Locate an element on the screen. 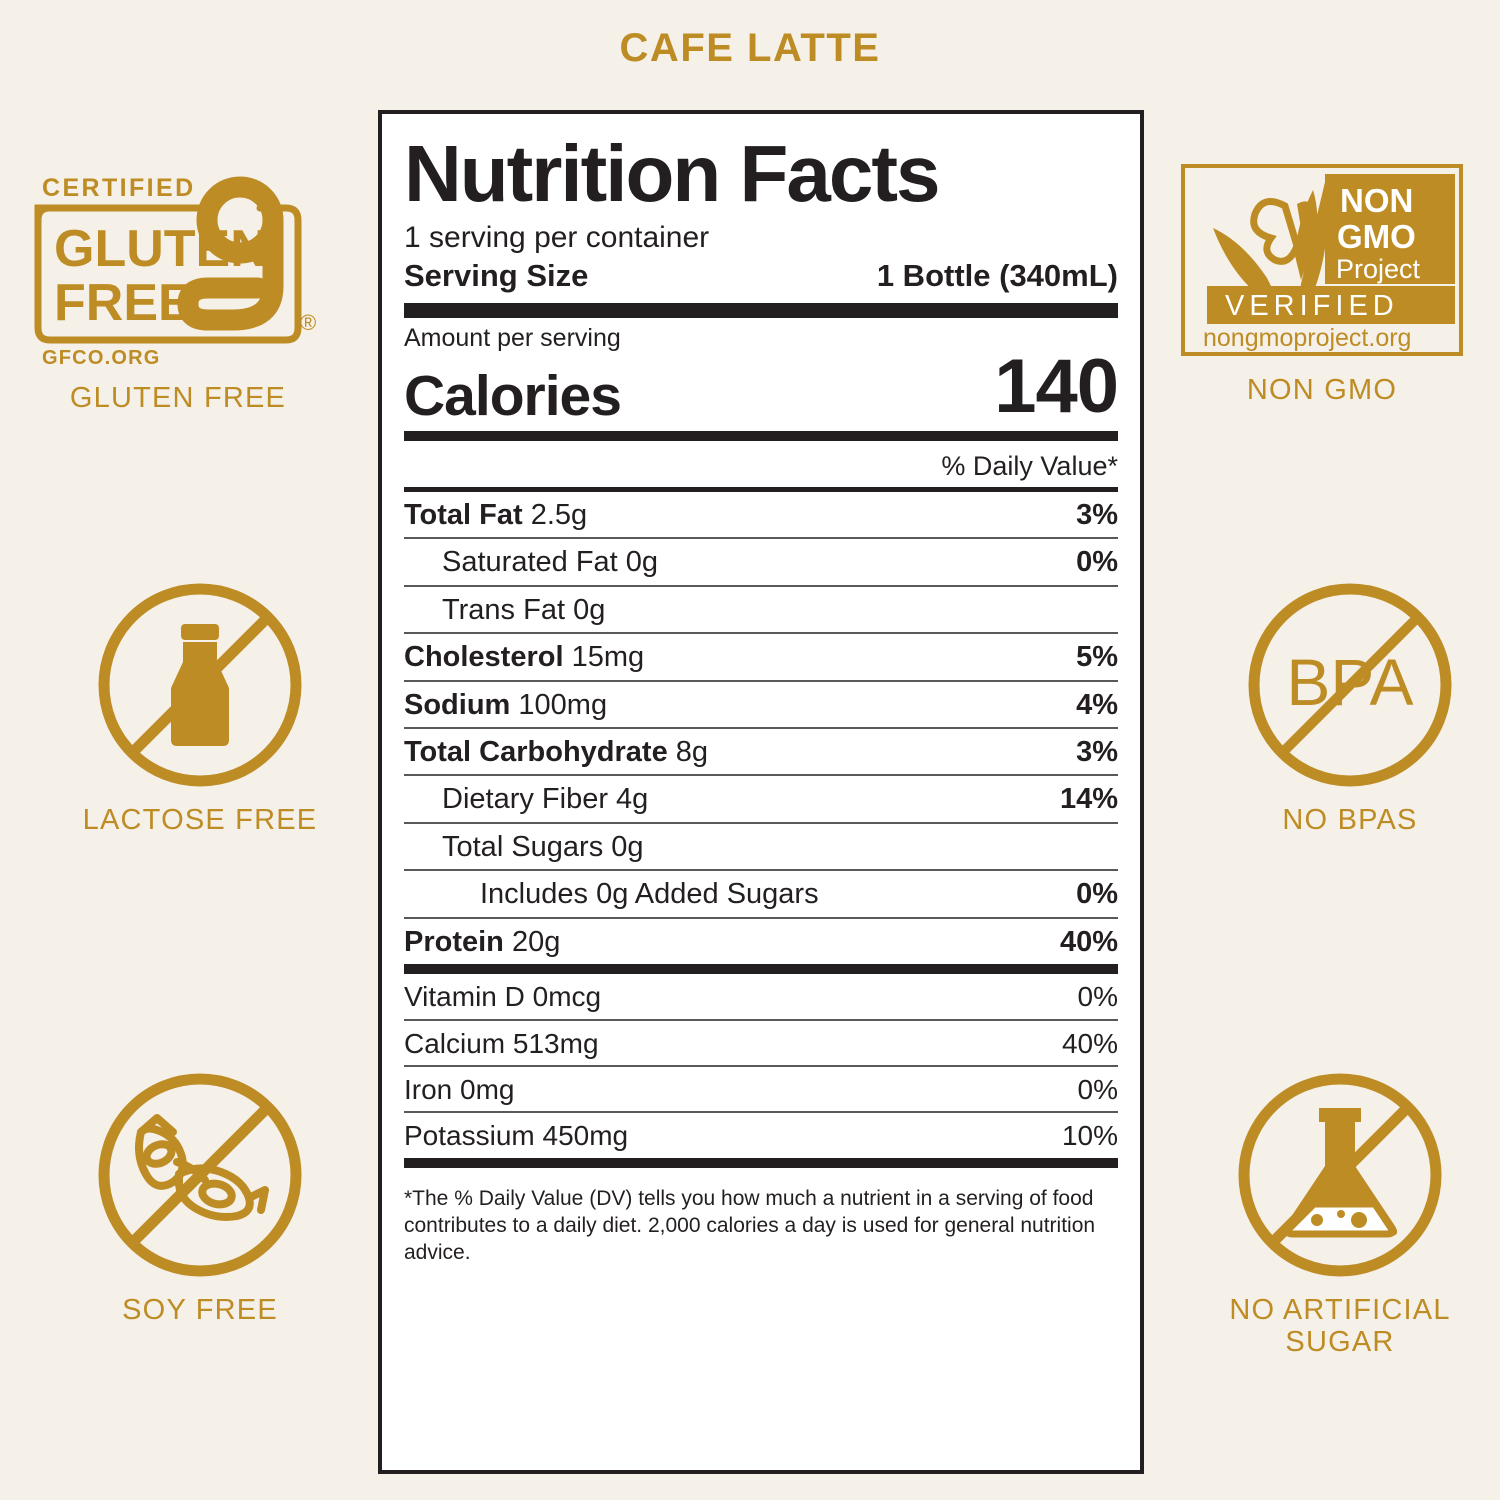 Image resolution: width=1500 pixels, height=1500 pixels. serving-size-row: Serving Size 1 Bottle (340mL) is located at coordinates (761, 276).